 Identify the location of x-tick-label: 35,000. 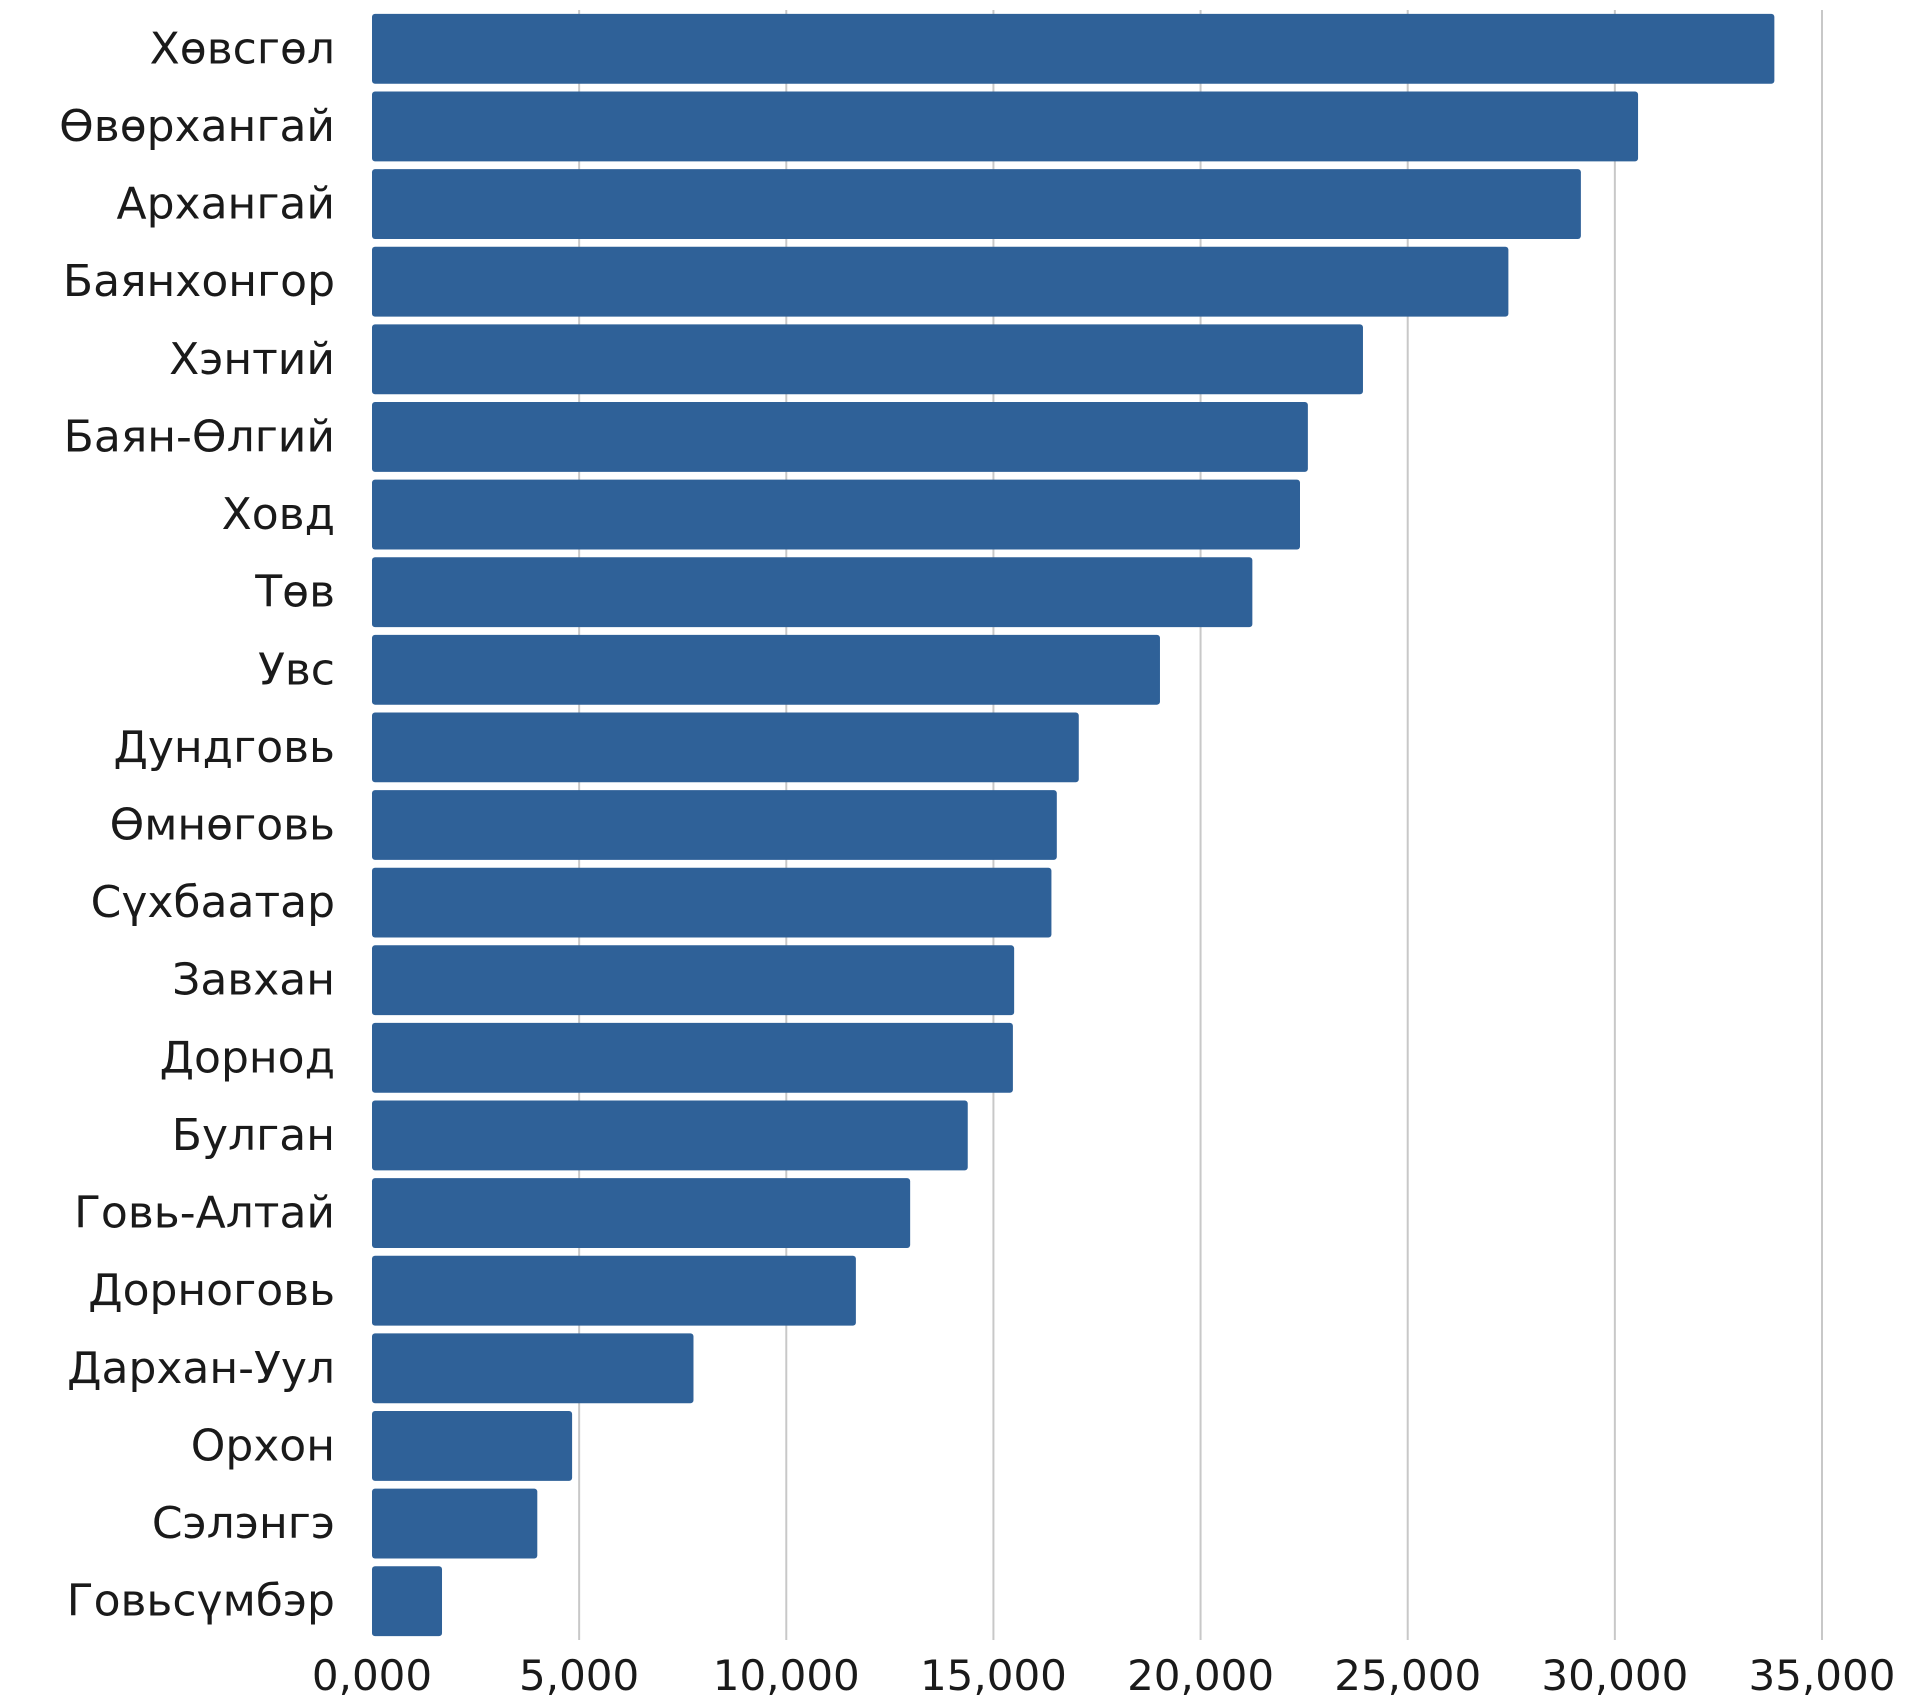
(1822, 1675).